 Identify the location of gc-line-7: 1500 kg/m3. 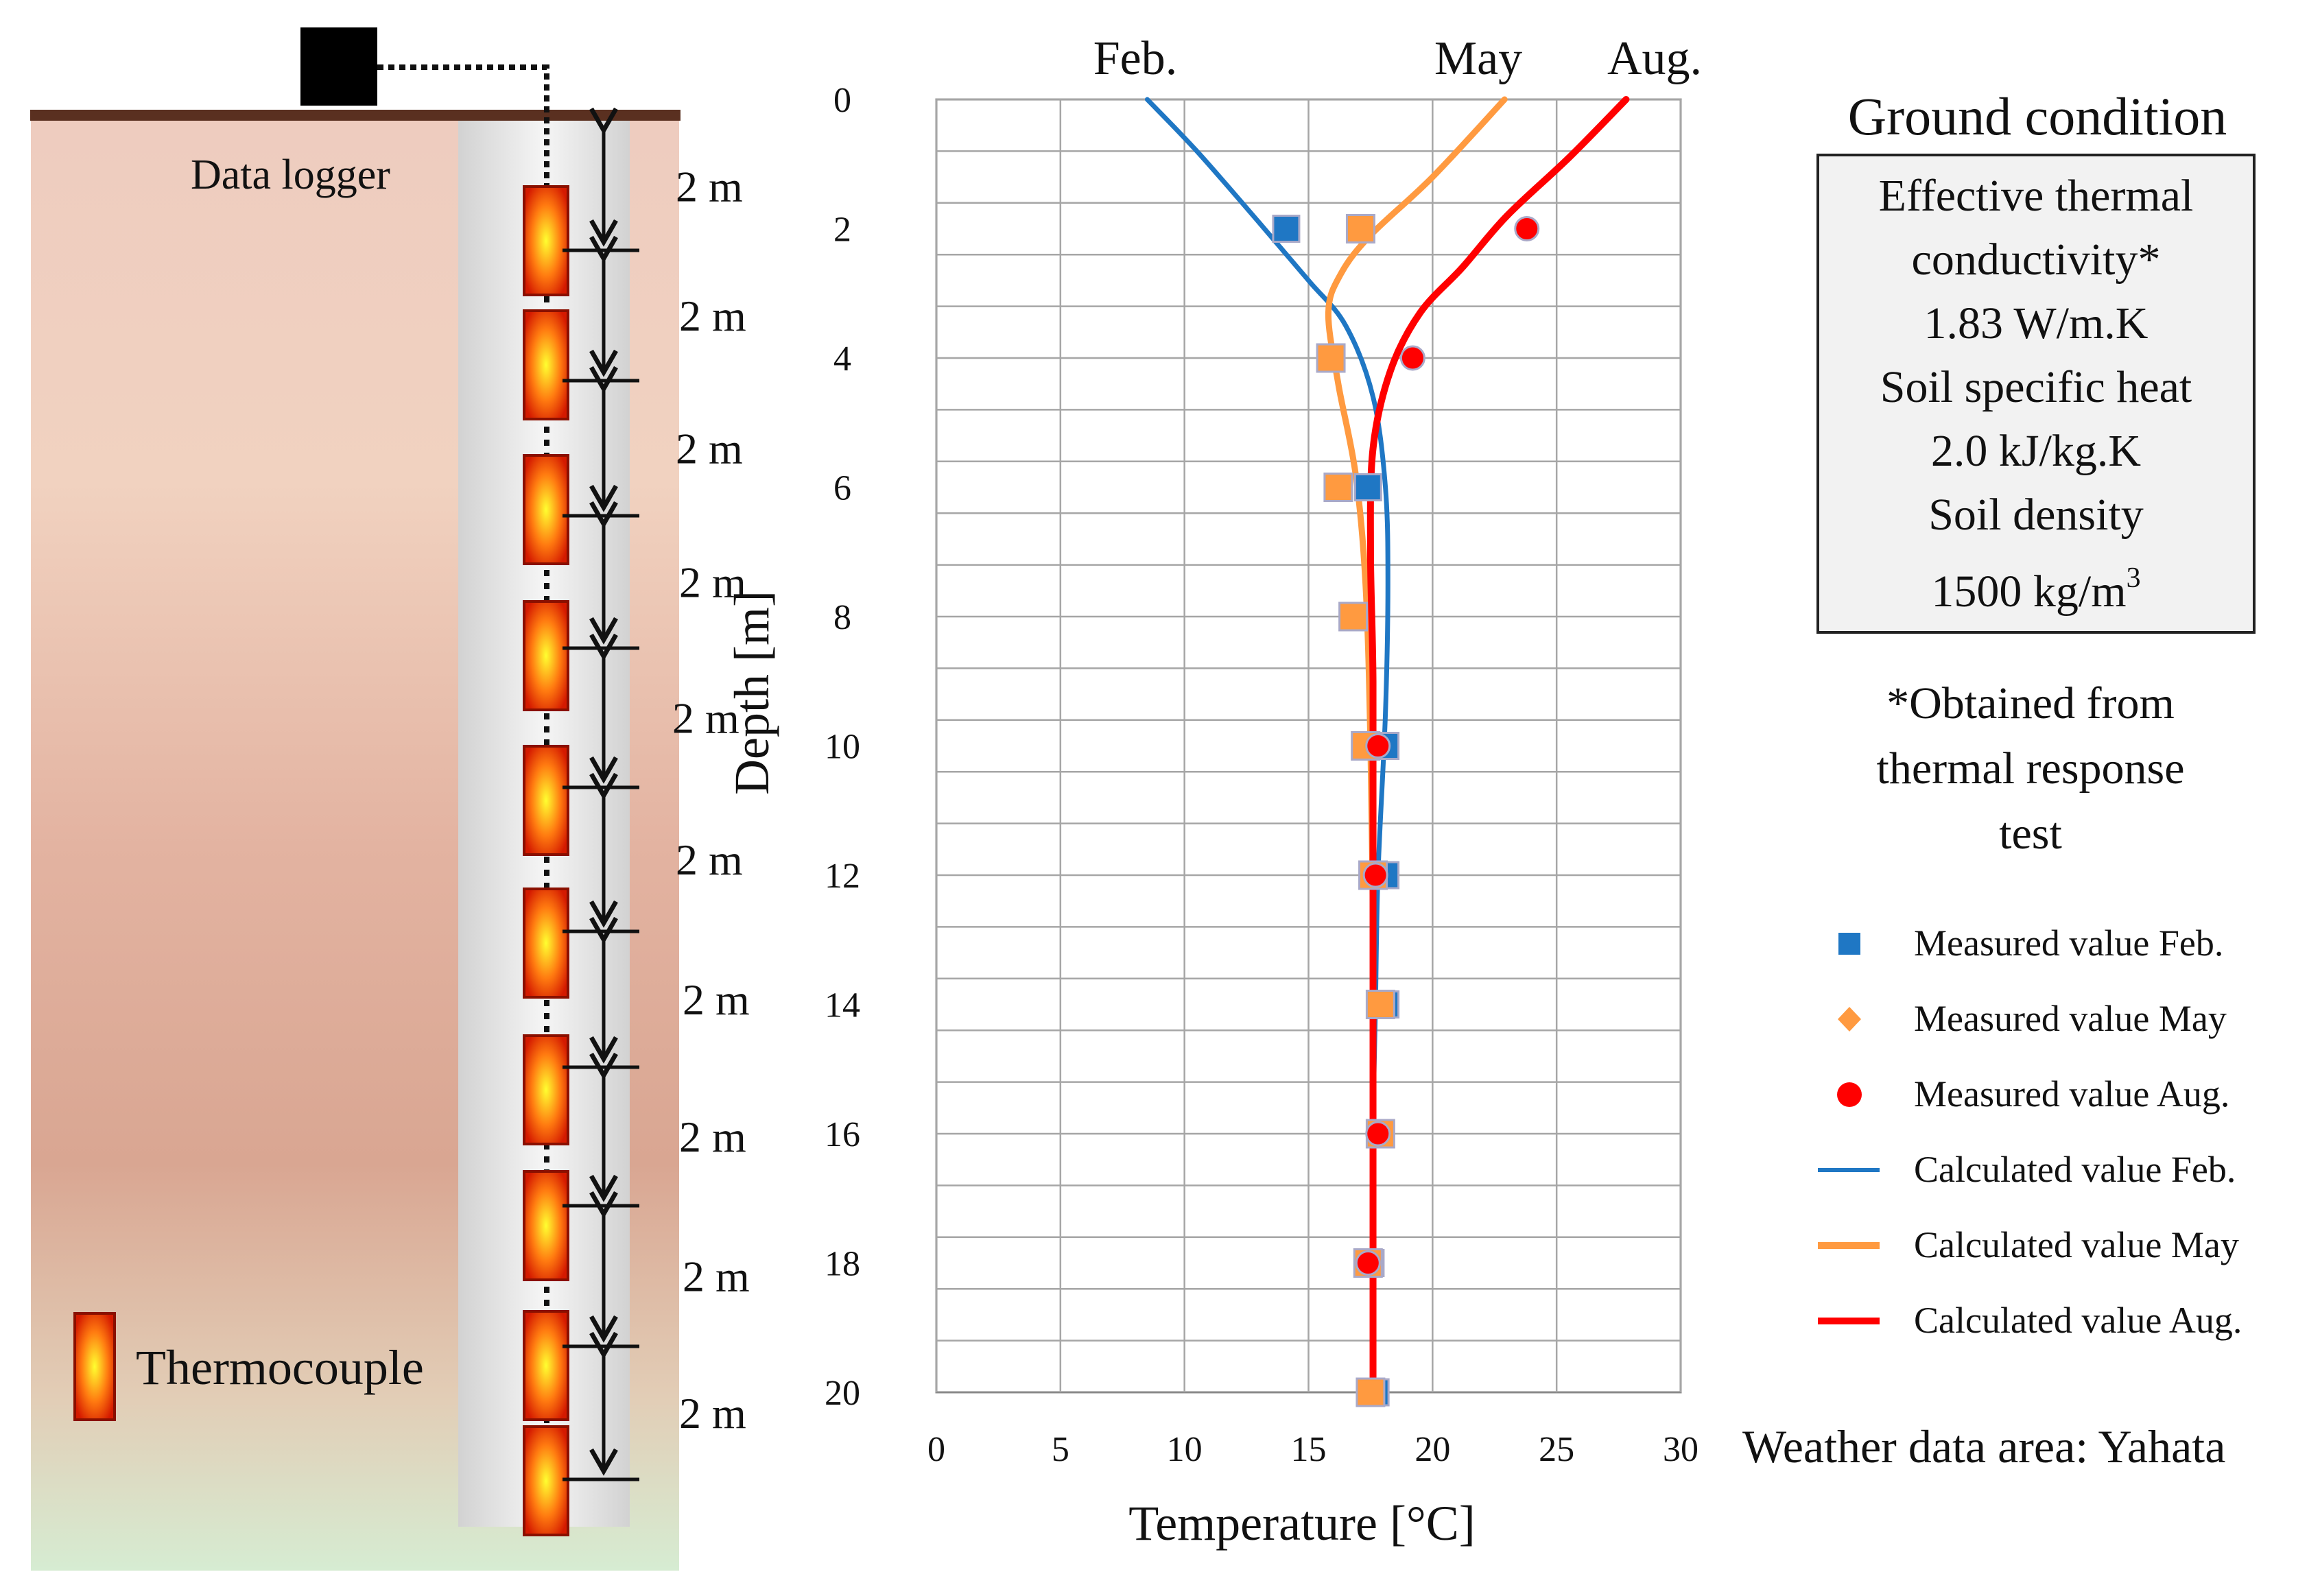
(2035, 585).